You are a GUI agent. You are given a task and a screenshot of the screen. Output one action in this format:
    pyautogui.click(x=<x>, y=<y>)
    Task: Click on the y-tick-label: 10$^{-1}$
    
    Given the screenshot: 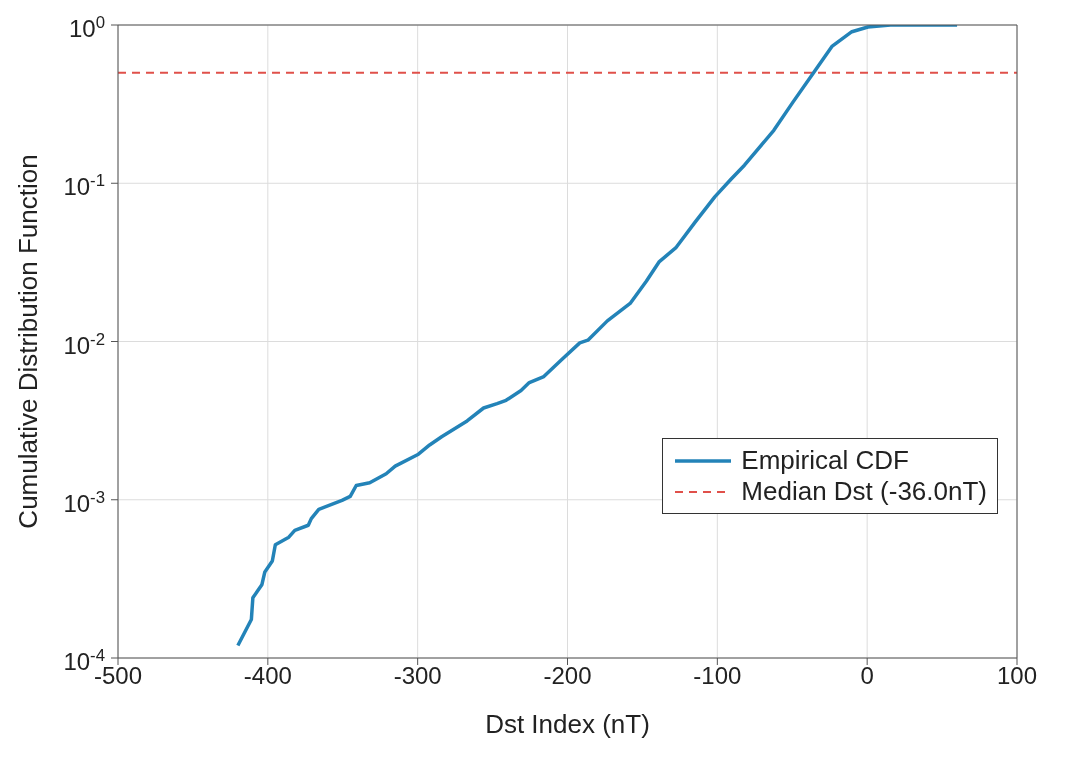 What is the action you would take?
    pyautogui.click(x=84, y=185)
    